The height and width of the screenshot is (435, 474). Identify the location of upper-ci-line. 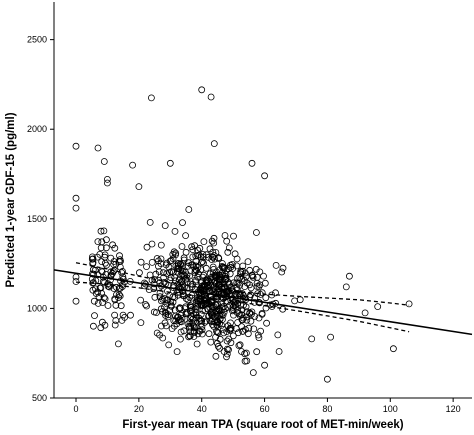
(242, 284).